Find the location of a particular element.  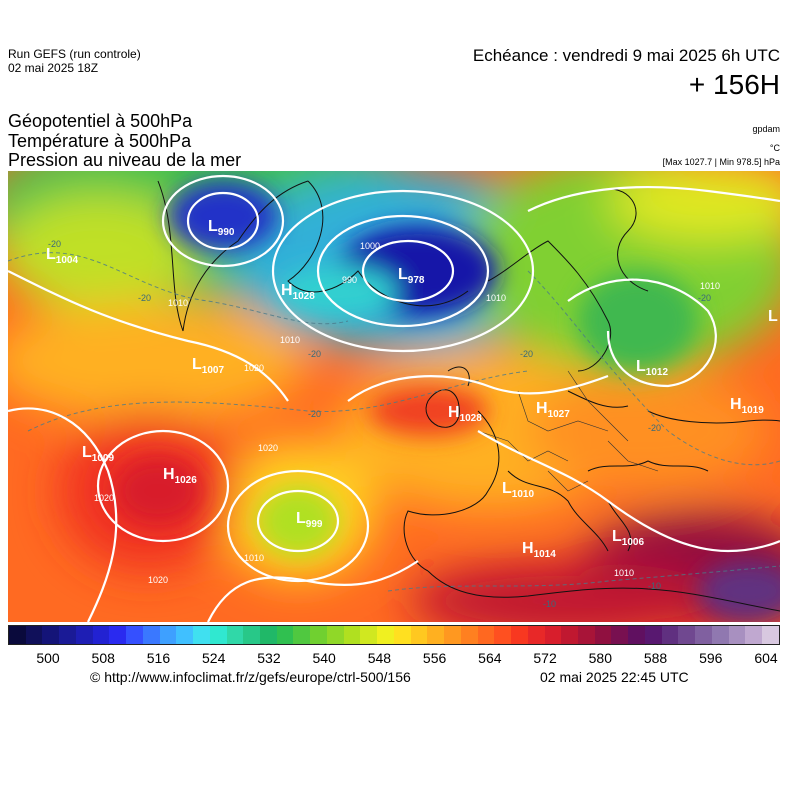

scale-tick-label: 548 is located at coordinates (379, 658).